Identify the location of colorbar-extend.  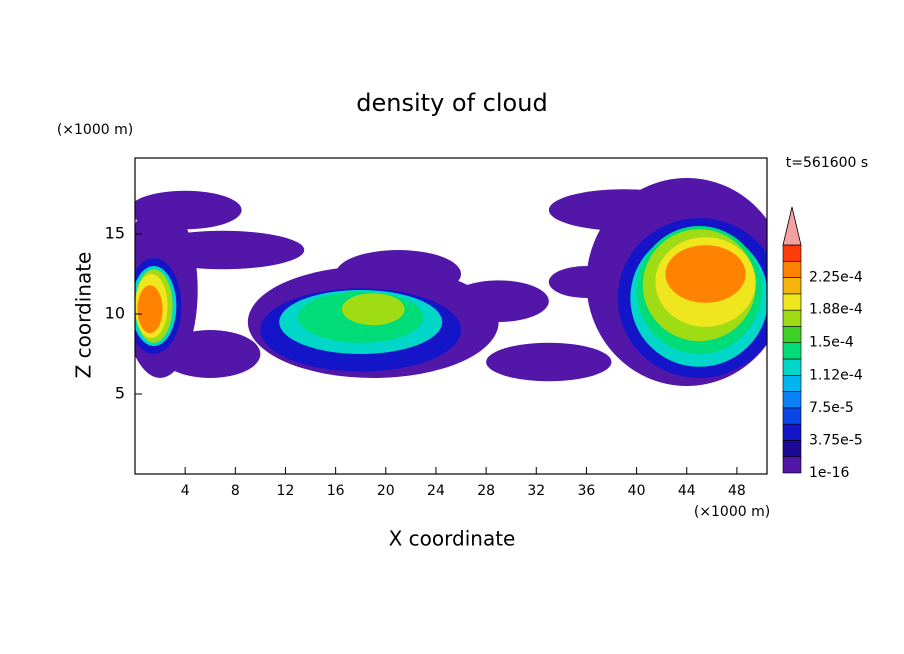
(792, 226).